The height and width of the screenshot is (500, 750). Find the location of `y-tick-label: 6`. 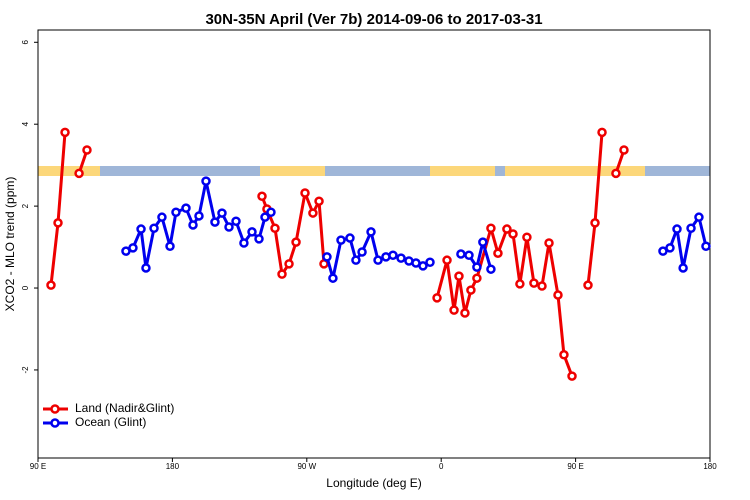

y-tick-label: 6 is located at coordinates (25, 42).